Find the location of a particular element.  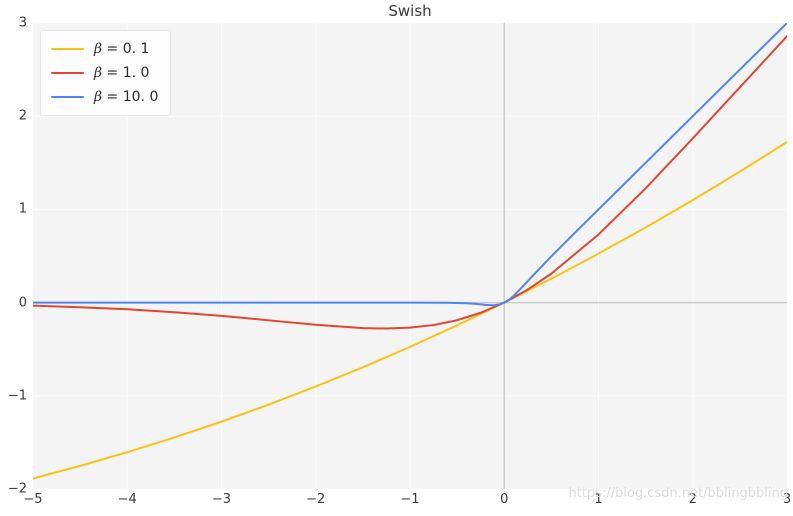

x-tick-label: −5 is located at coordinates (33, 499).